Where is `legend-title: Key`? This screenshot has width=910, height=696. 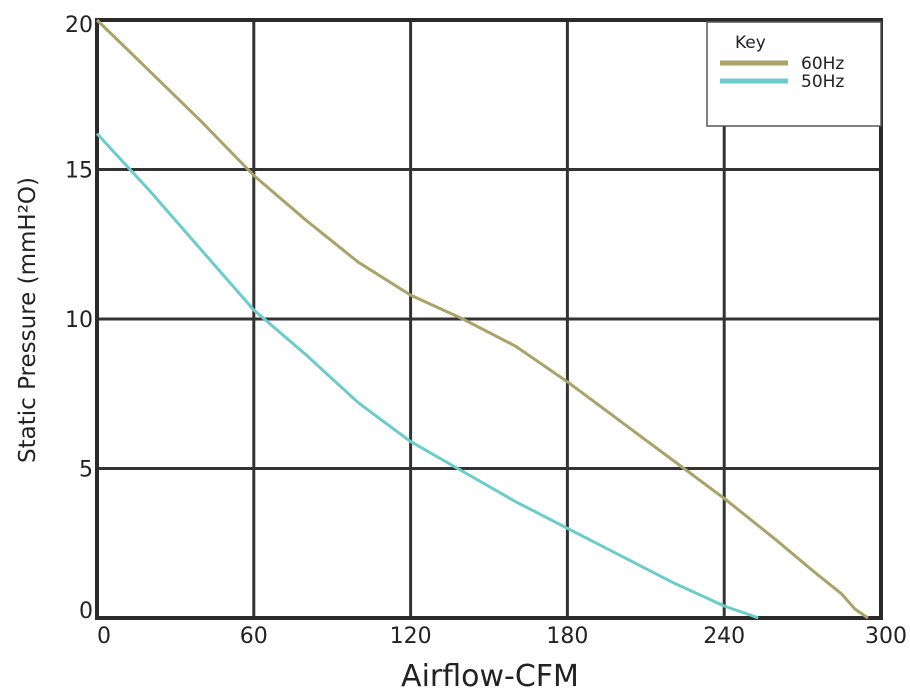
legend-title: Key is located at coordinates (750, 43).